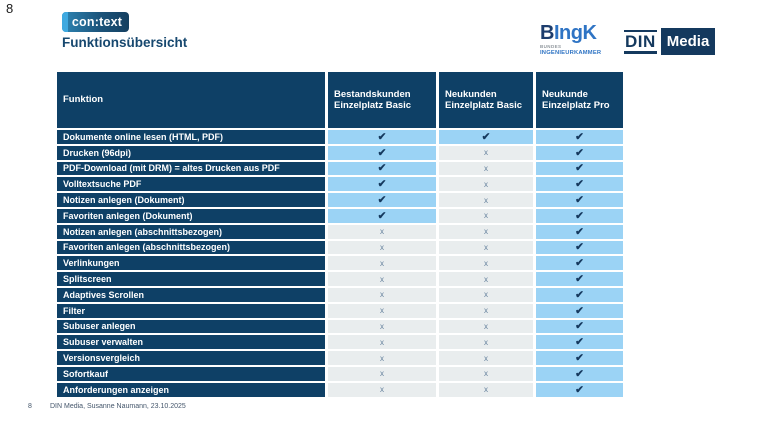 The height and width of the screenshot is (432, 768). I want to click on din-top-bar, so click(640, 30).